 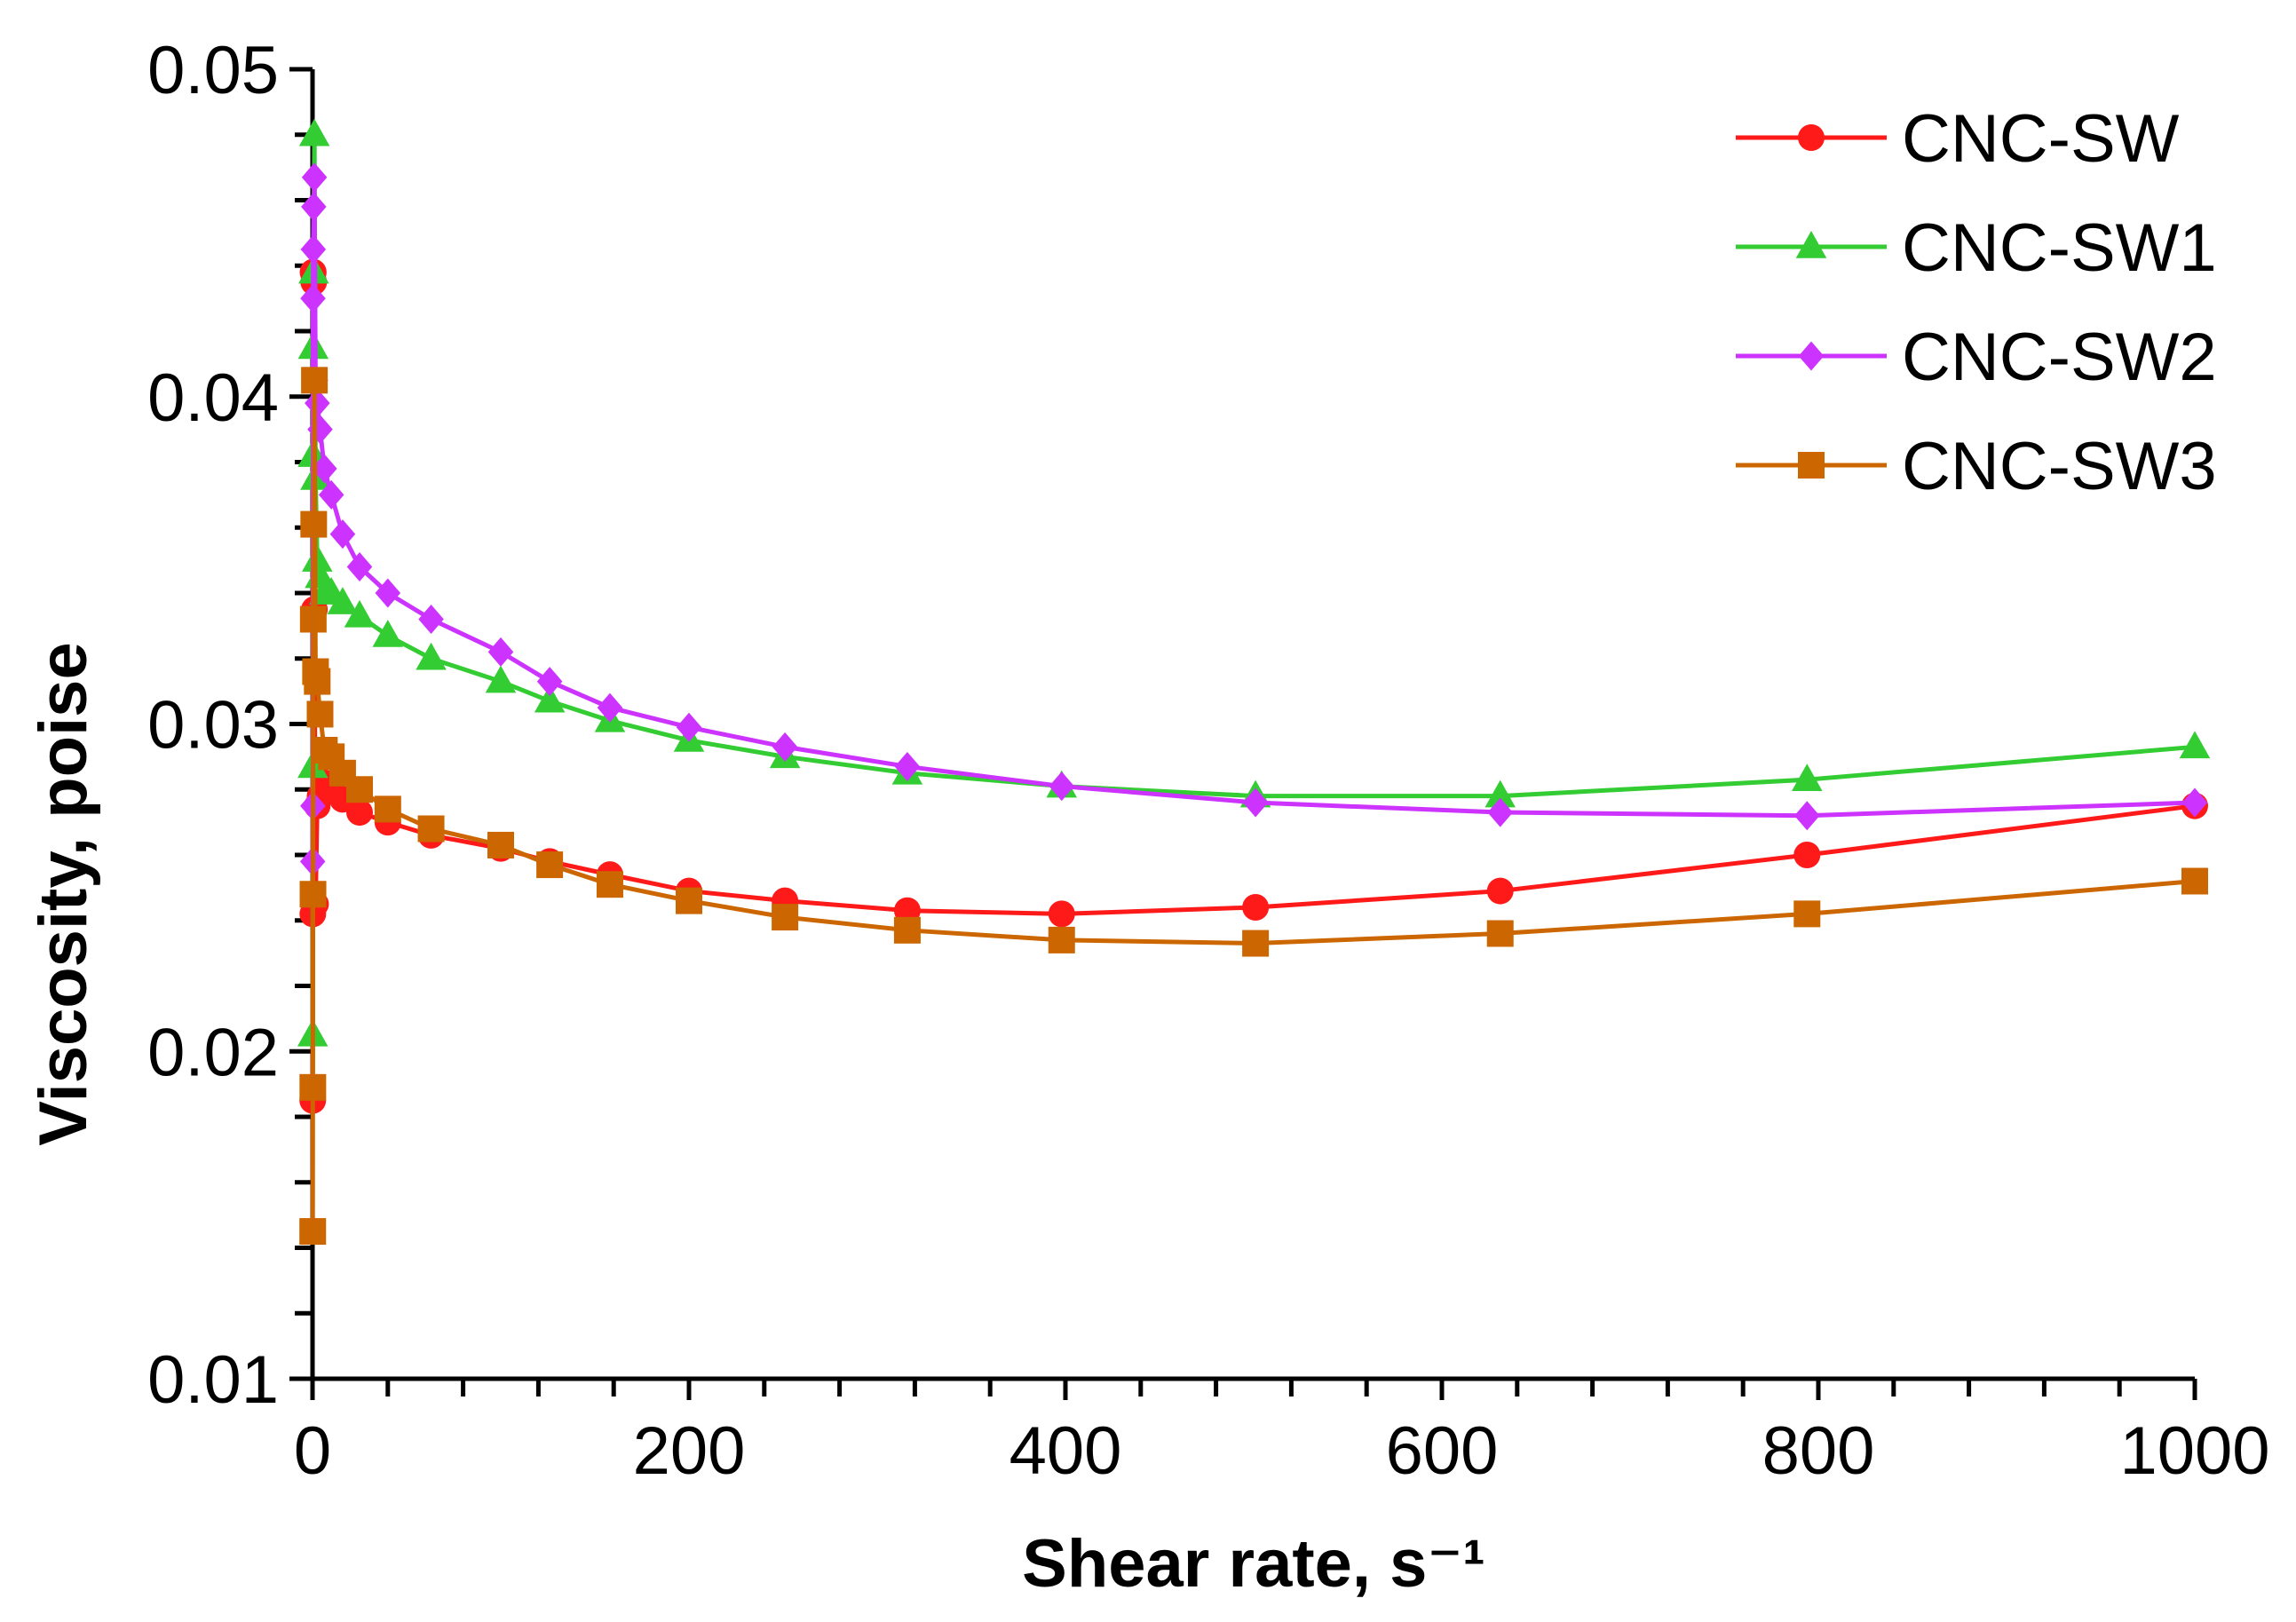 What do you see at coordinates (2059, 357) in the screenshot?
I see `legend-label: CNC-SW2` at bounding box center [2059, 357].